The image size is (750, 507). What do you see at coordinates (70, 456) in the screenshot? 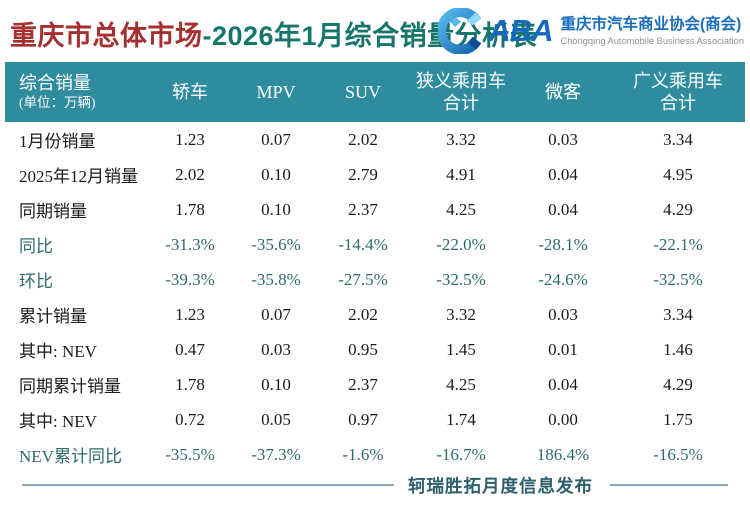
I see `row-label: NEV累计同比` at bounding box center [70, 456].